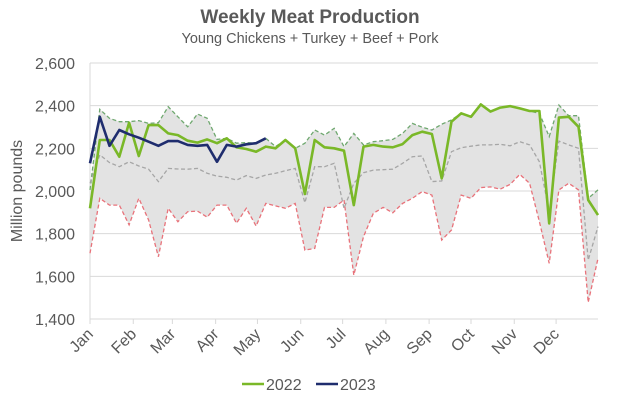 The width and height of the screenshot is (621, 400). What do you see at coordinates (505, 342) in the screenshot?
I see `x-tick-label: Nov` at bounding box center [505, 342].